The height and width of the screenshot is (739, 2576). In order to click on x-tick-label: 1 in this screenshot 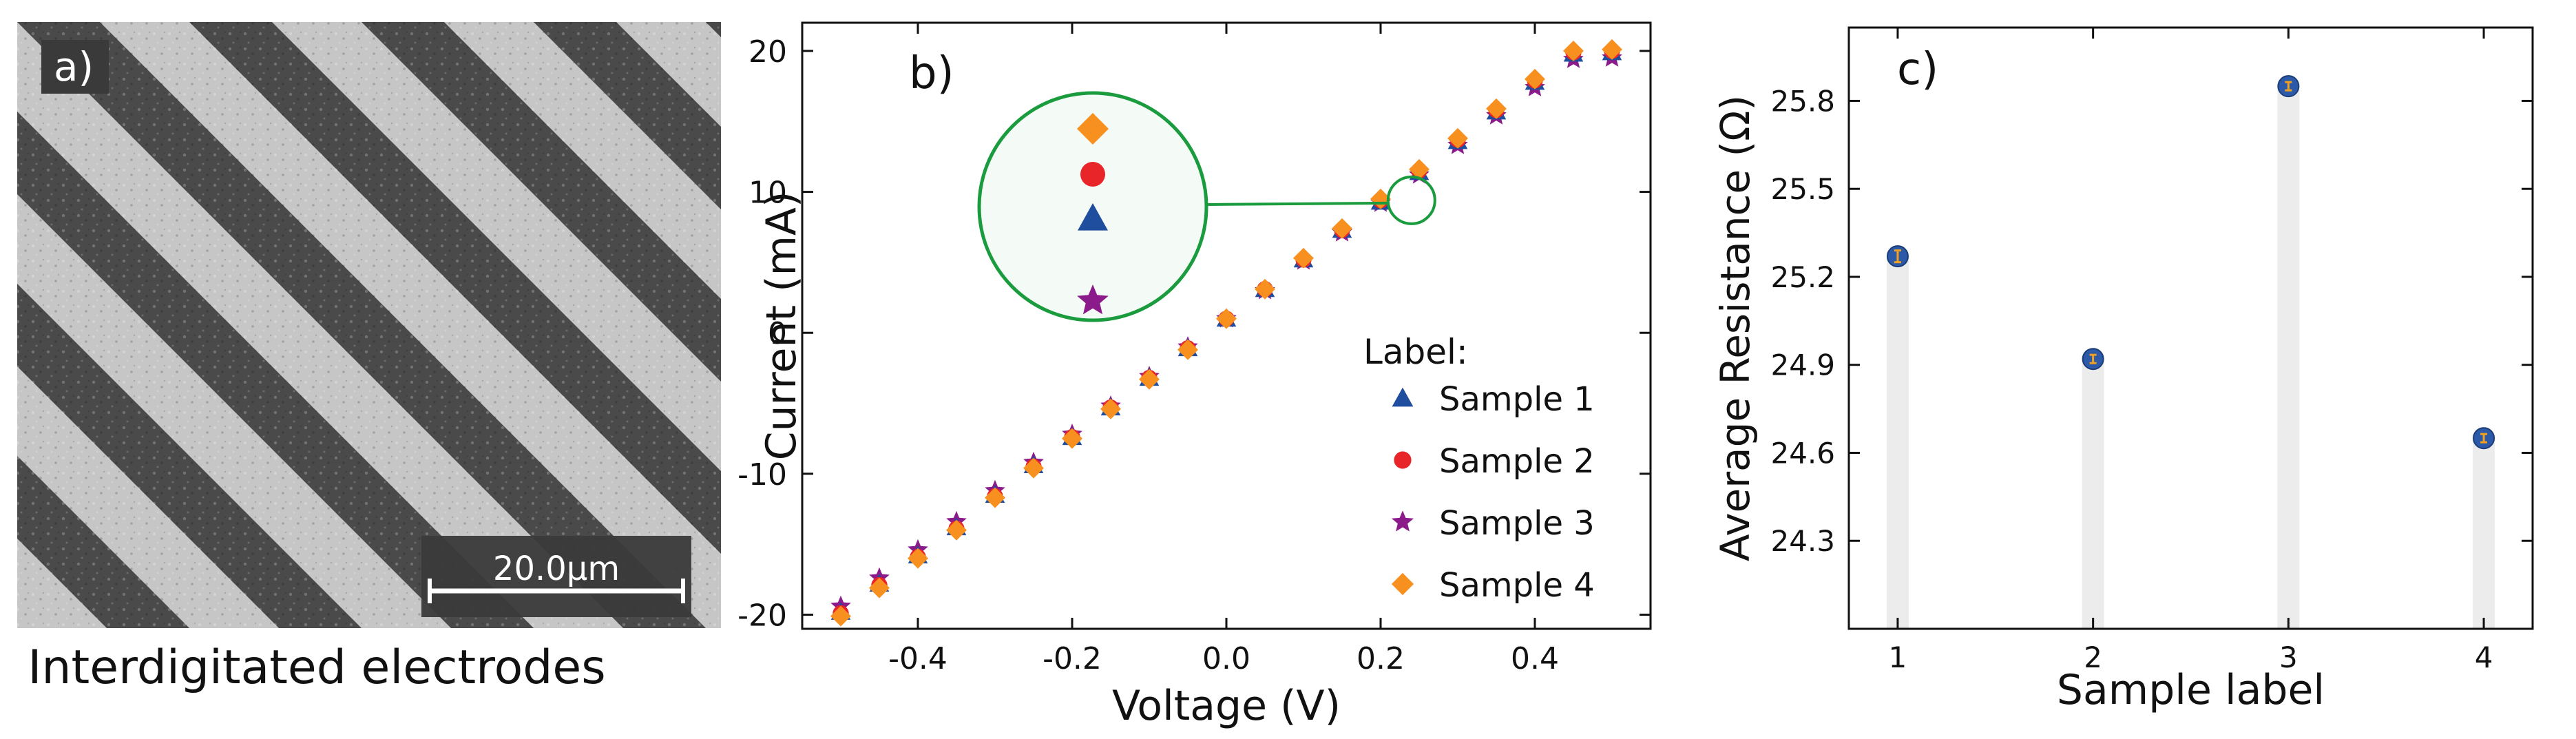, I will do `click(1898, 657)`.